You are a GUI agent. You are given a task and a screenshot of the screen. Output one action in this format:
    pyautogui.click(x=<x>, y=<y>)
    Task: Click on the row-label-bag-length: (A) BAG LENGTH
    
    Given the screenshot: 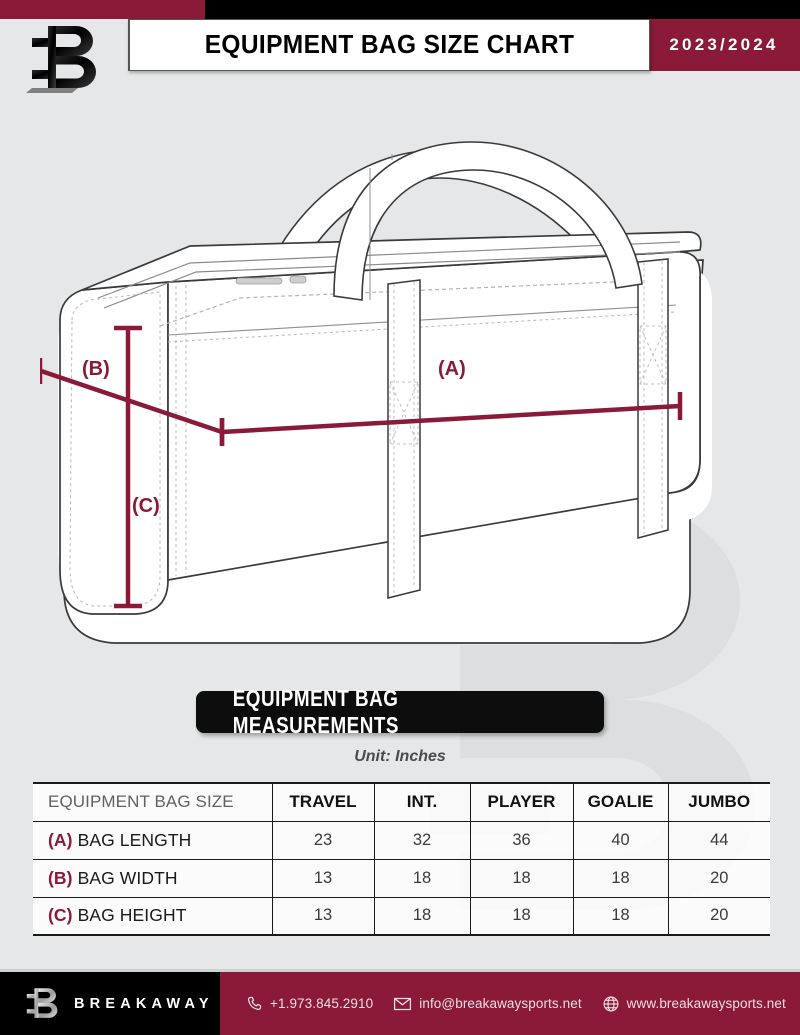 What is the action you would take?
    pyautogui.click(x=153, y=840)
    